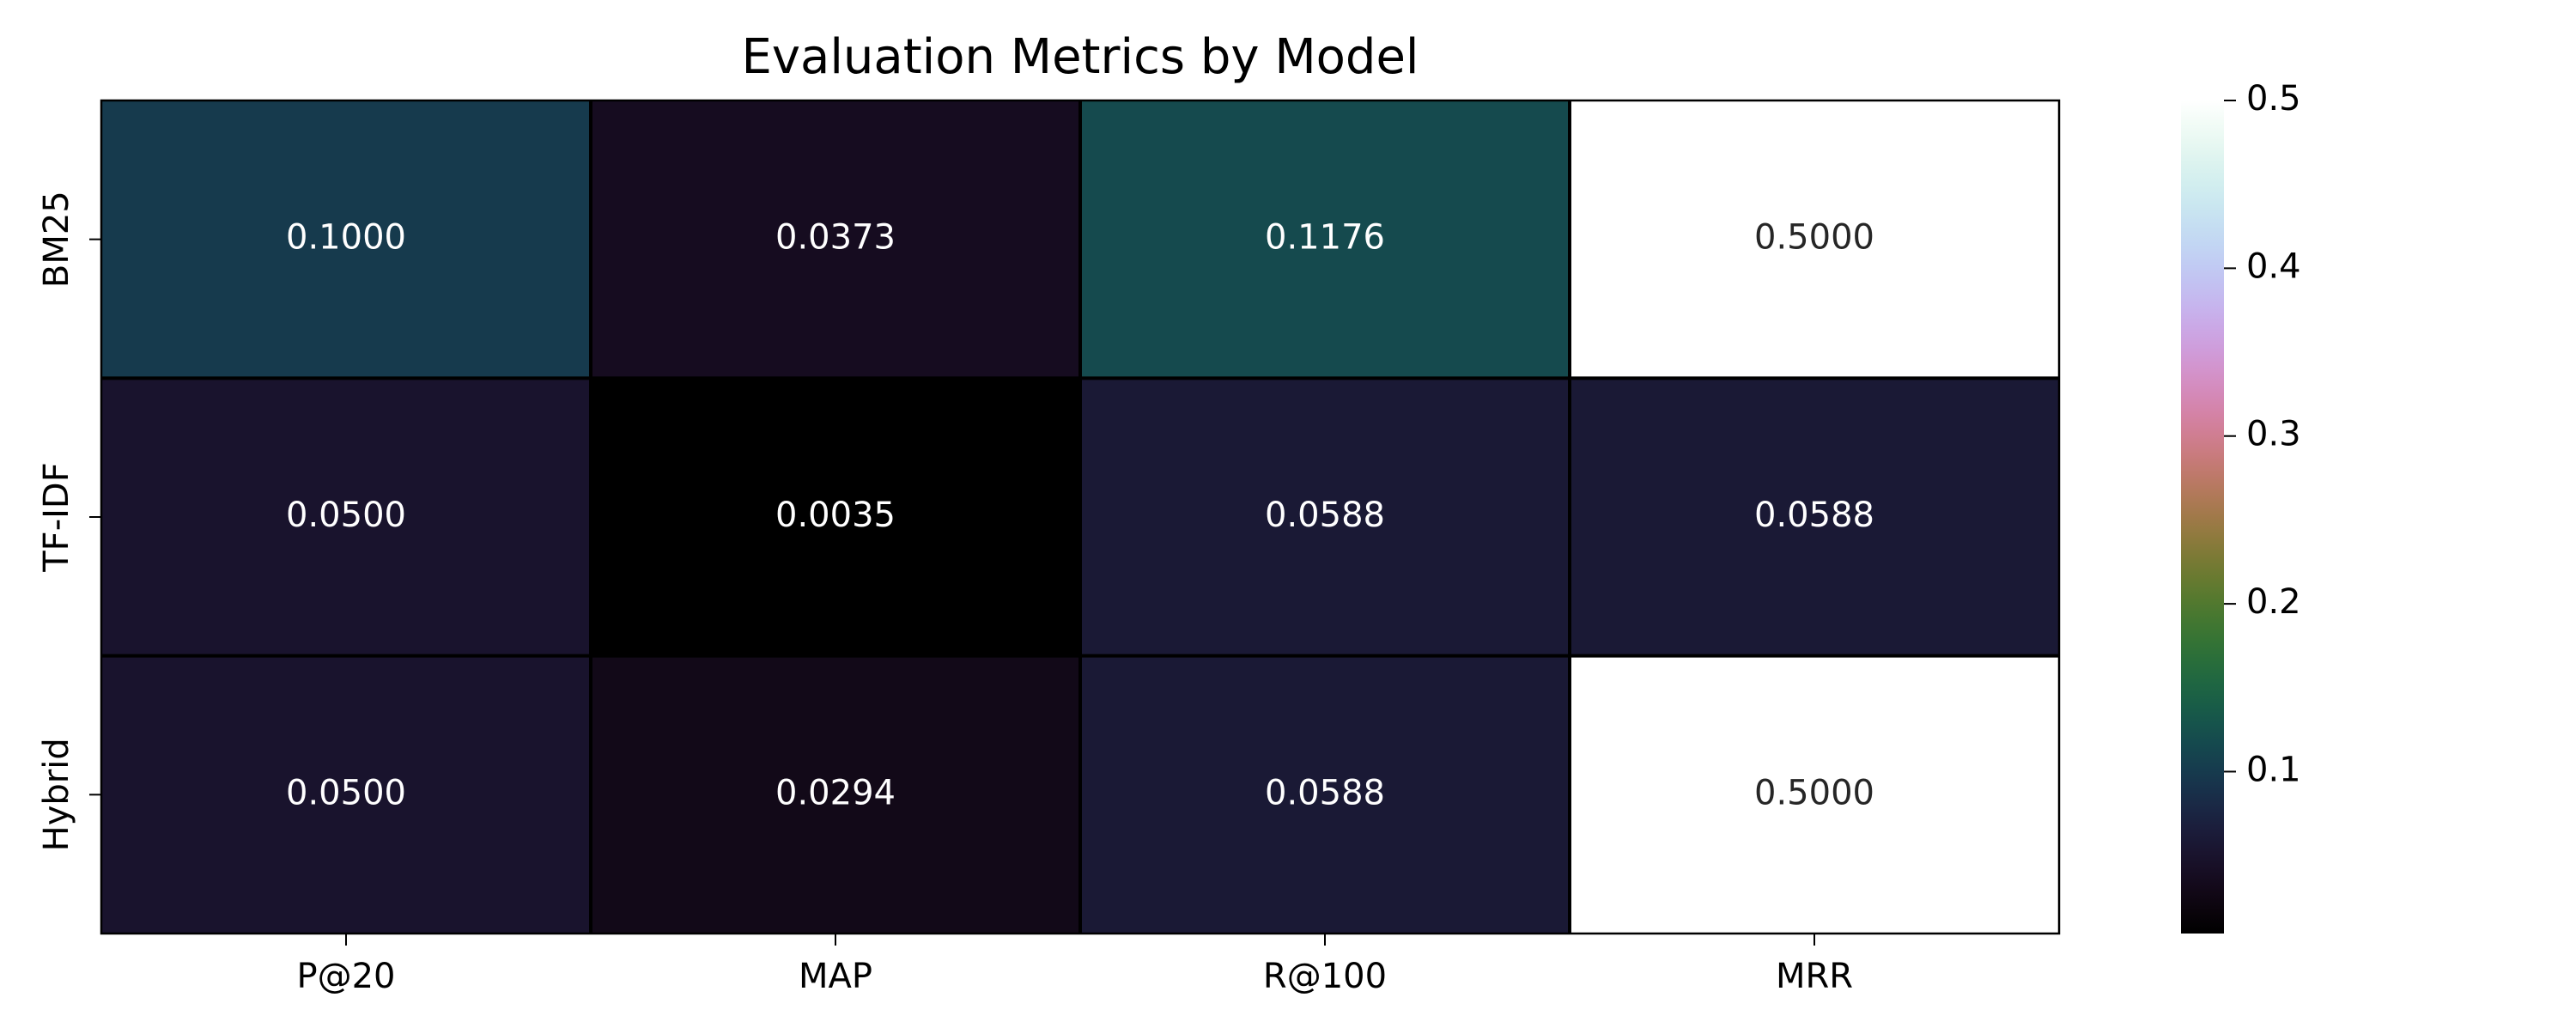  Describe the element at coordinates (345, 976) in the screenshot. I see `x-tick-label: P@20` at that location.